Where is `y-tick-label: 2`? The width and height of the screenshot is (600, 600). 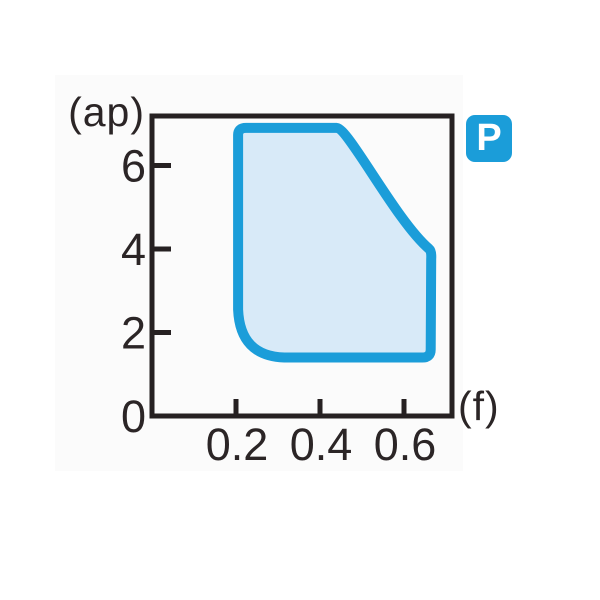 y-tick-label: 2 is located at coordinates (133, 333).